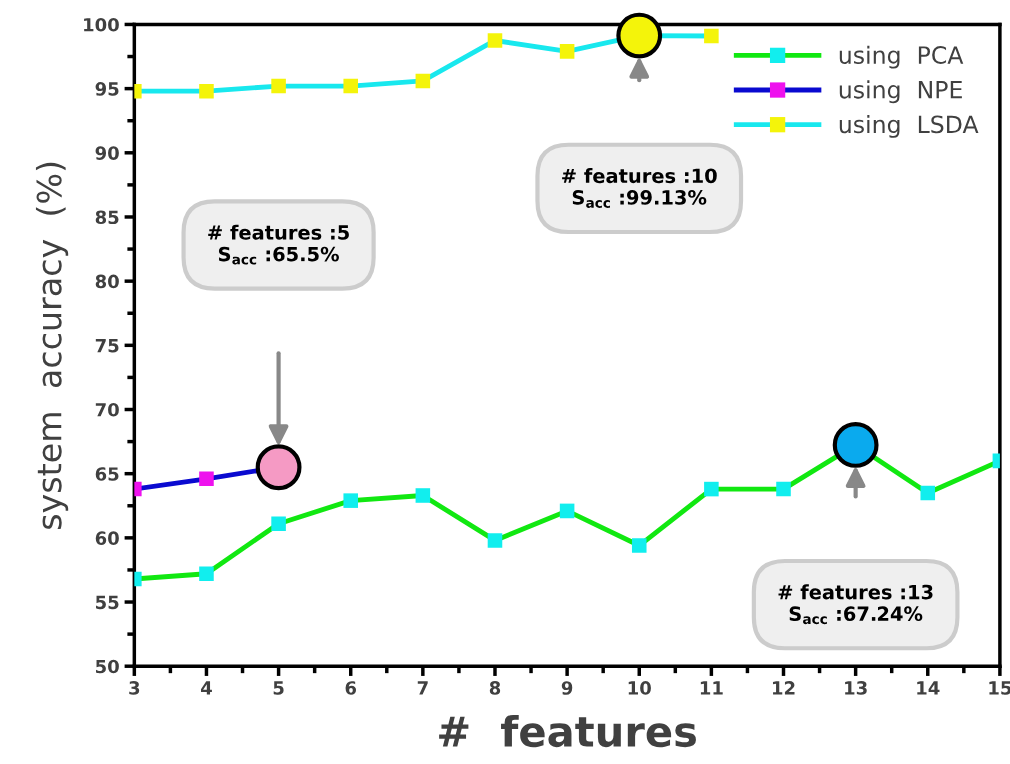 The height and width of the screenshot is (764, 1010). Describe the element at coordinates (900, 92) in the screenshot. I see `legend-label: using NPE` at that location.